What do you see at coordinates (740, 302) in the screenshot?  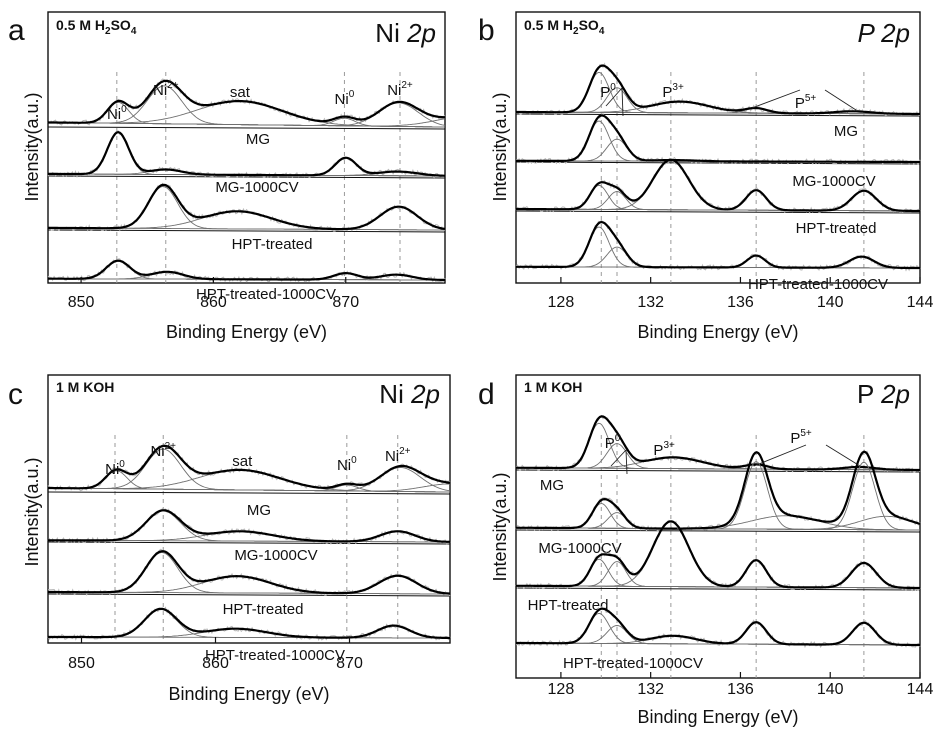 I see `x-tick-label: 136` at bounding box center [740, 302].